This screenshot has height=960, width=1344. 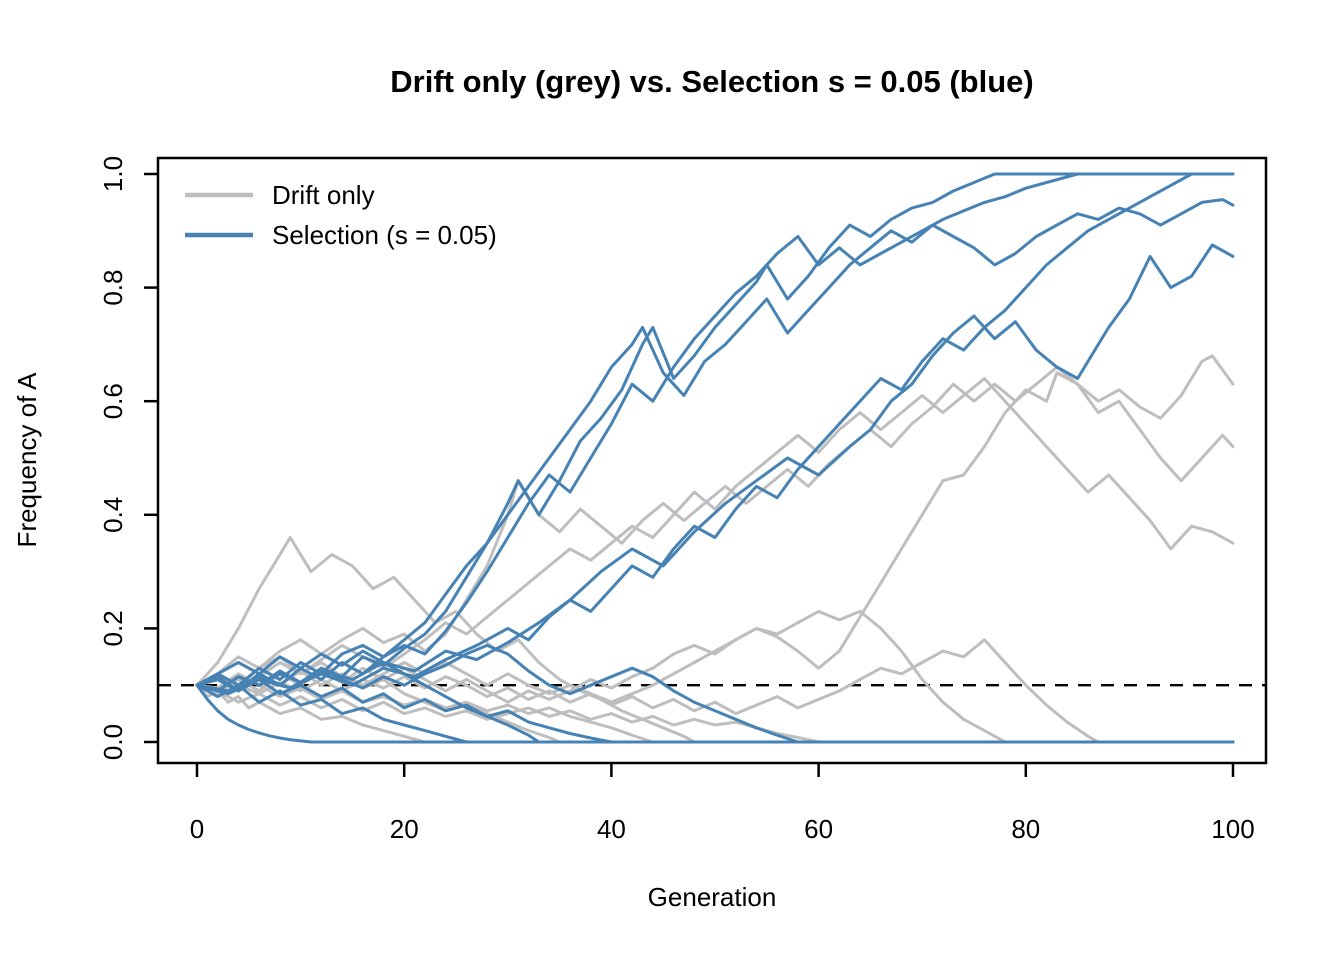 I want to click on y-tick-label: 1.0, so click(x=113, y=174).